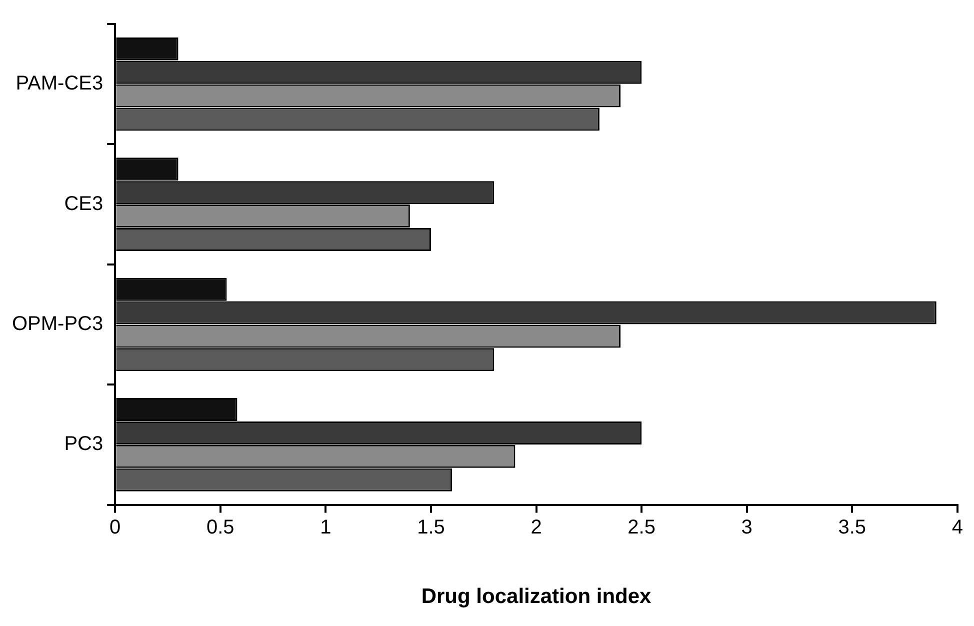 The image size is (974, 626). I want to click on x-tick-label: 2, so click(536, 527).